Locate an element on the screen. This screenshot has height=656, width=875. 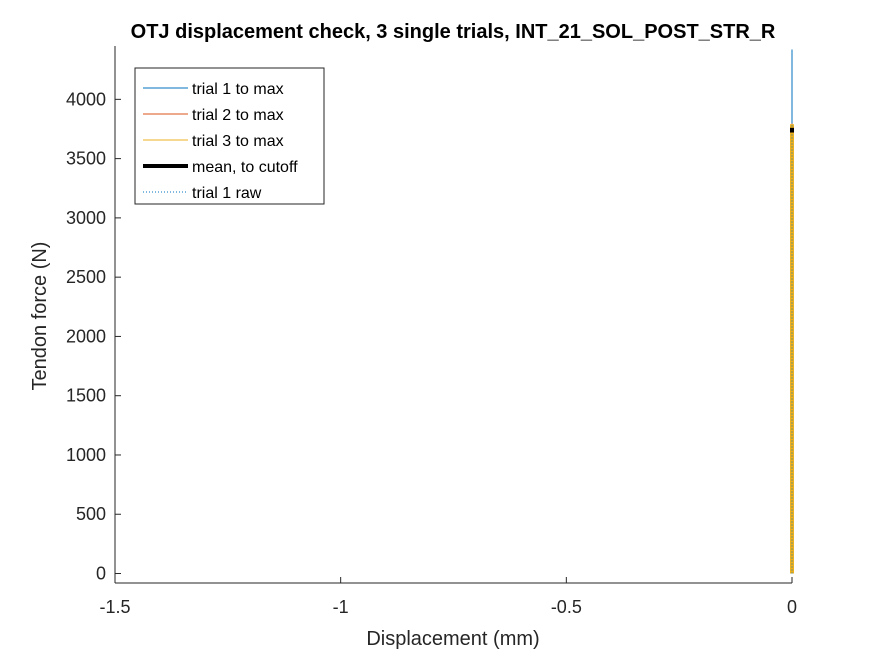
legend-label-3: trial 3 to max is located at coordinates (238, 141).